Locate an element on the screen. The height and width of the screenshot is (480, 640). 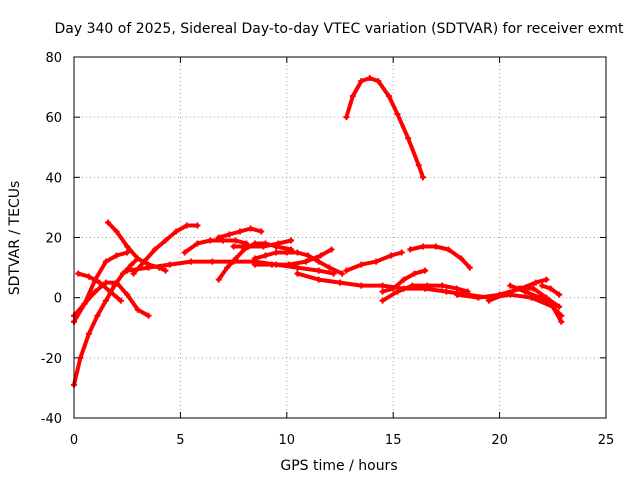
y-tick-label: 40 is located at coordinates (53, 178).